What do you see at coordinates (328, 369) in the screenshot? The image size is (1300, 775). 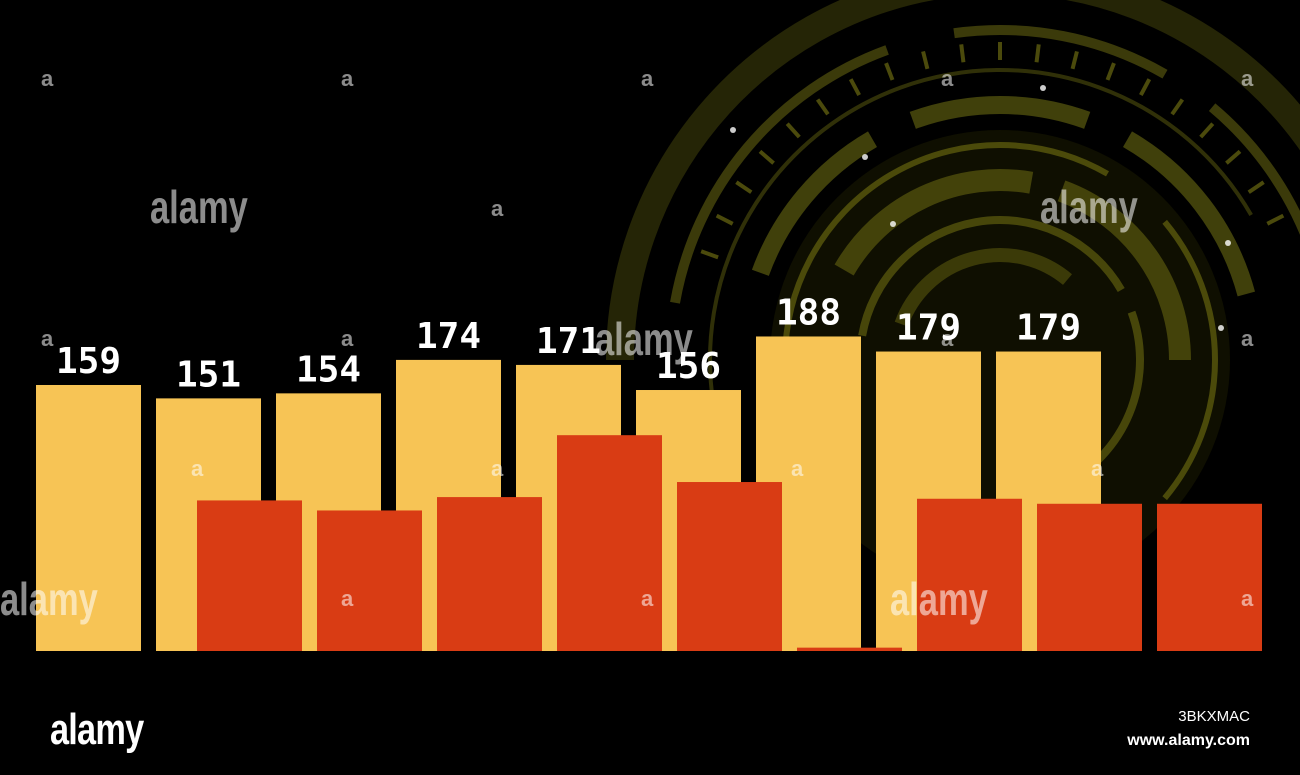 I see `bar-value-label: 154` at bounding box center [328, 369].